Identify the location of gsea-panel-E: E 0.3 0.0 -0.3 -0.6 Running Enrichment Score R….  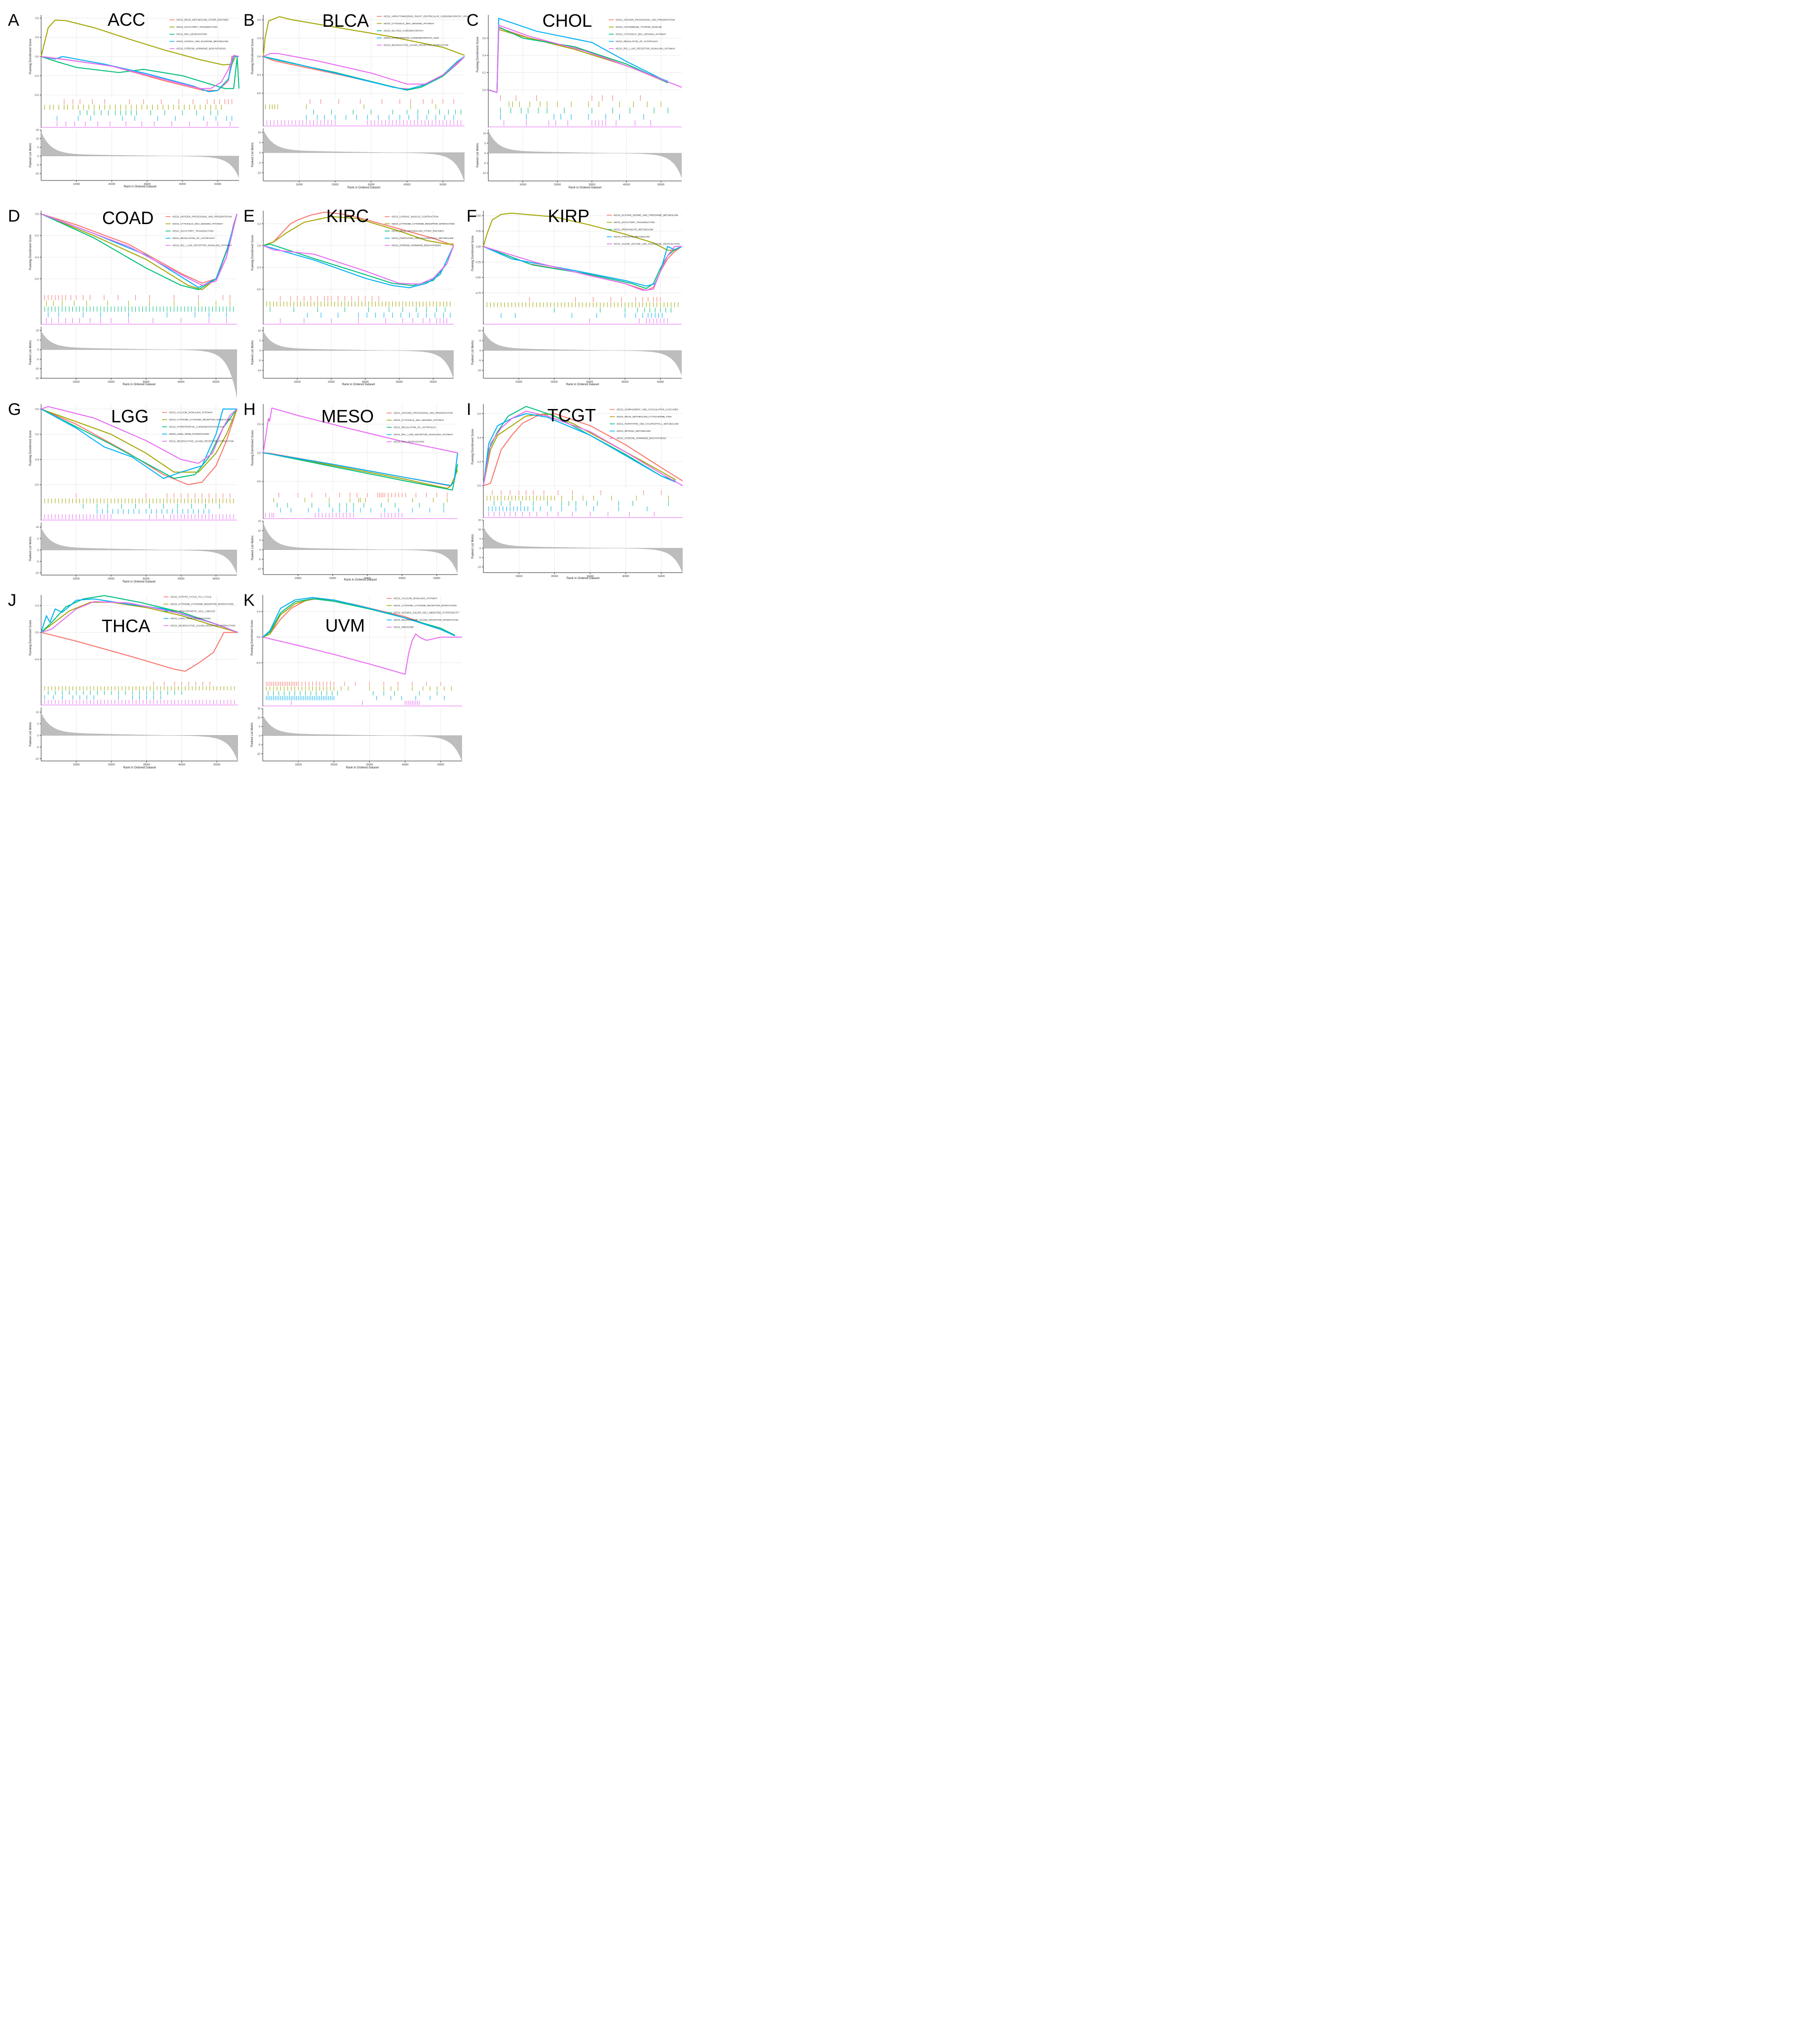
(349, 296).